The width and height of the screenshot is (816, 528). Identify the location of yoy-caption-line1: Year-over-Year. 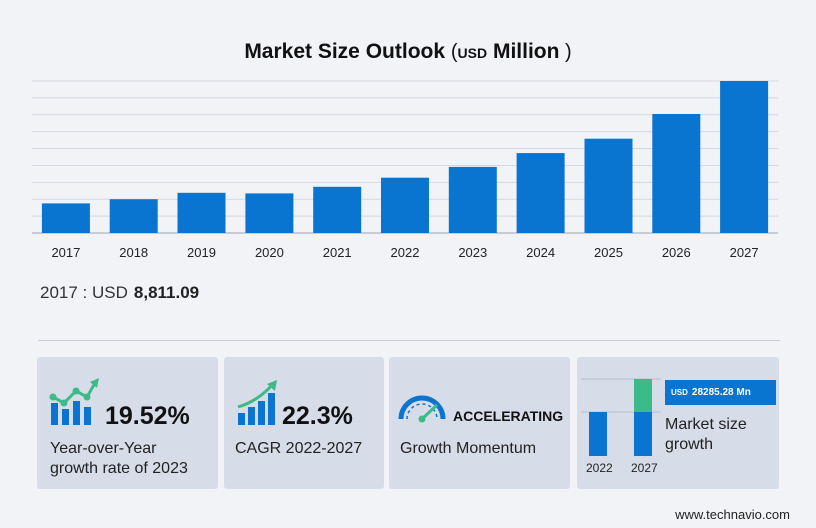
(103, 448).